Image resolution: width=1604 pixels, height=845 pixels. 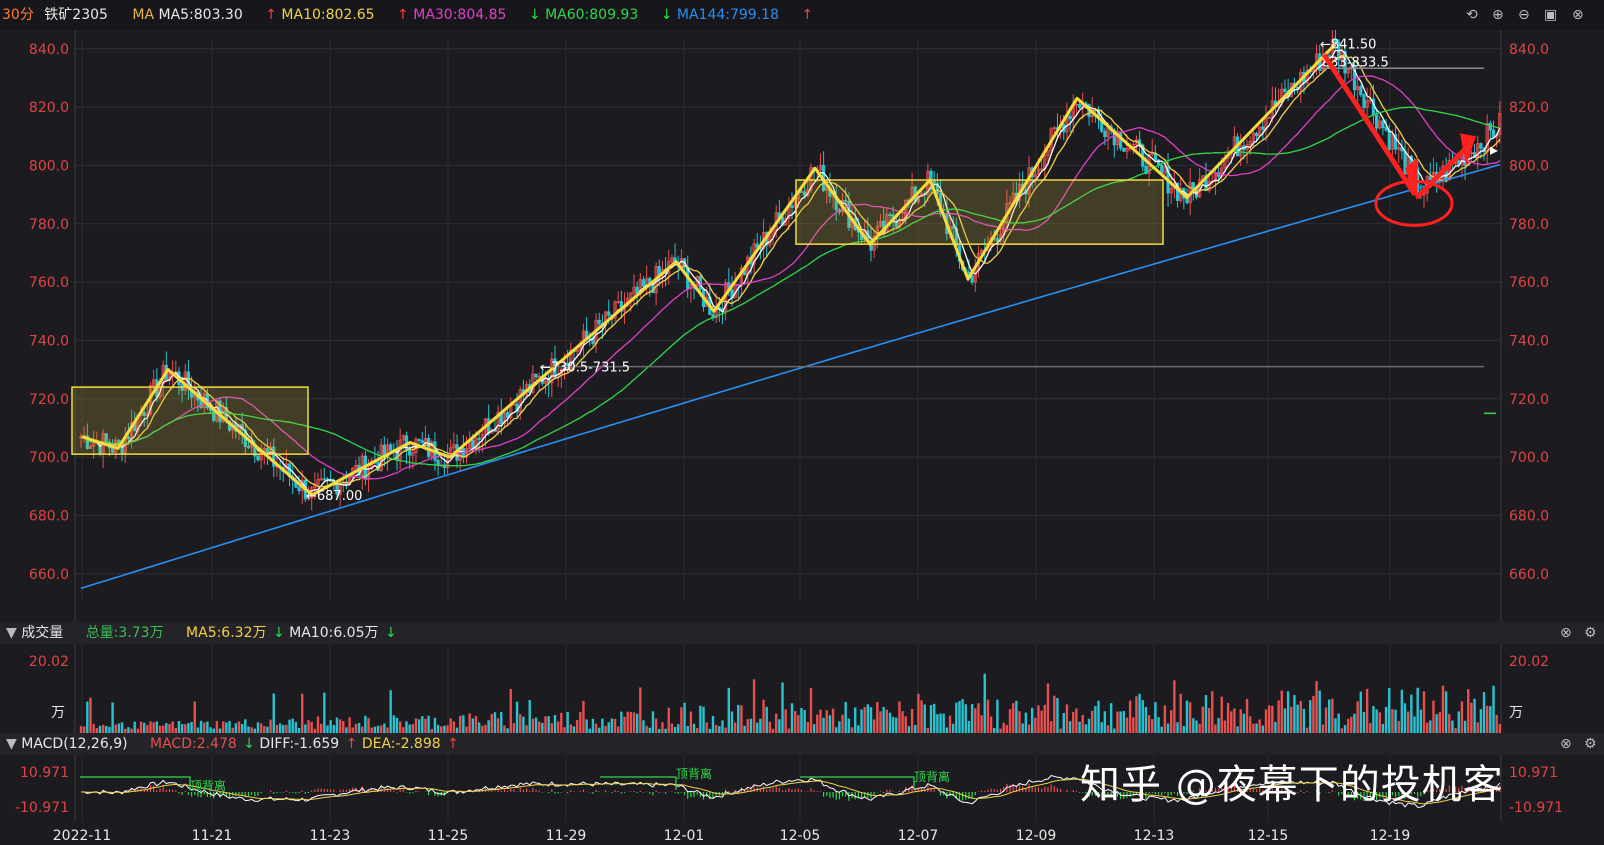 I want to click on price-pointer-icon, so click(x=1494, y=150).